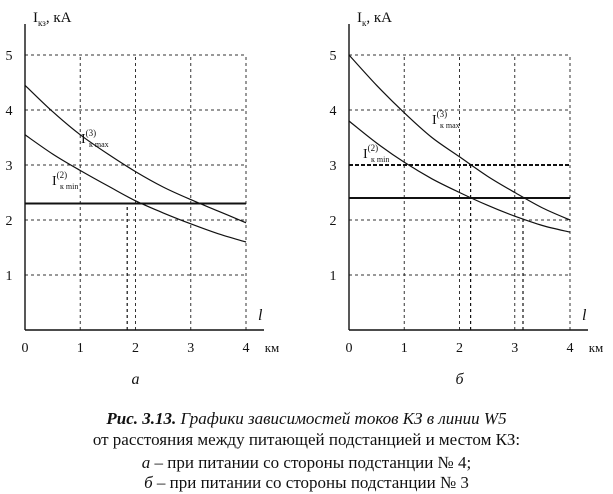 This screenshot has width=613, height=494. What do you see at coordinates (310, 482) in the screenshot?
I see `caption-text-b: – при питании со стороны подстанции № 3` at bounding box center [310, 482].